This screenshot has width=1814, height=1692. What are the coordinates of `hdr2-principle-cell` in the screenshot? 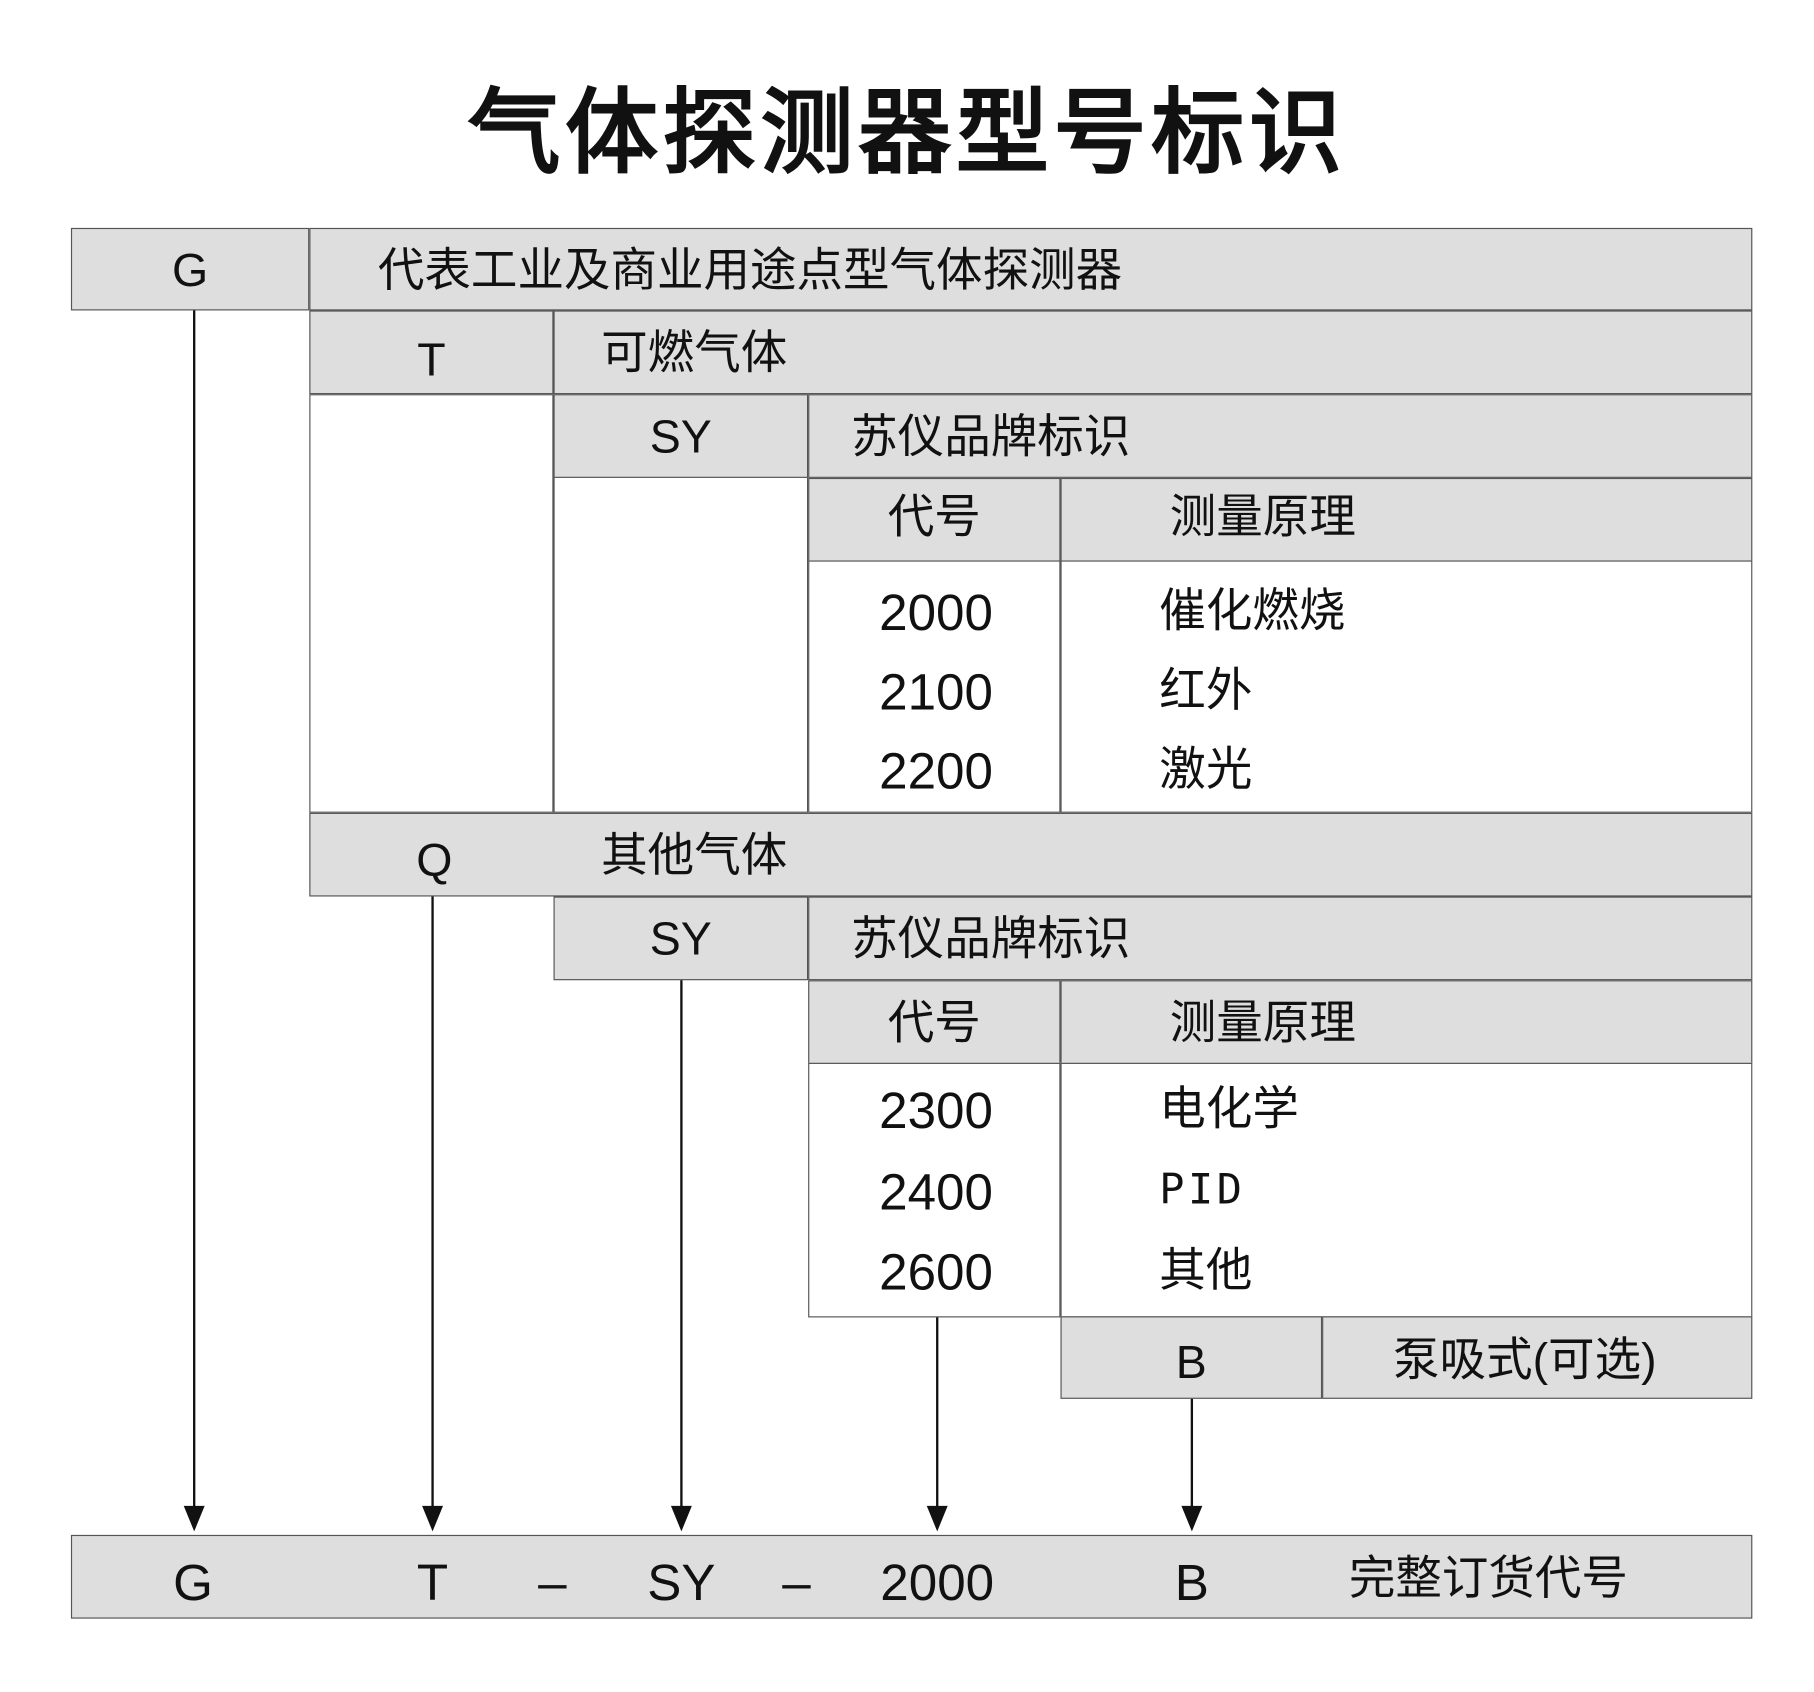 It's located at (1406, 1022).